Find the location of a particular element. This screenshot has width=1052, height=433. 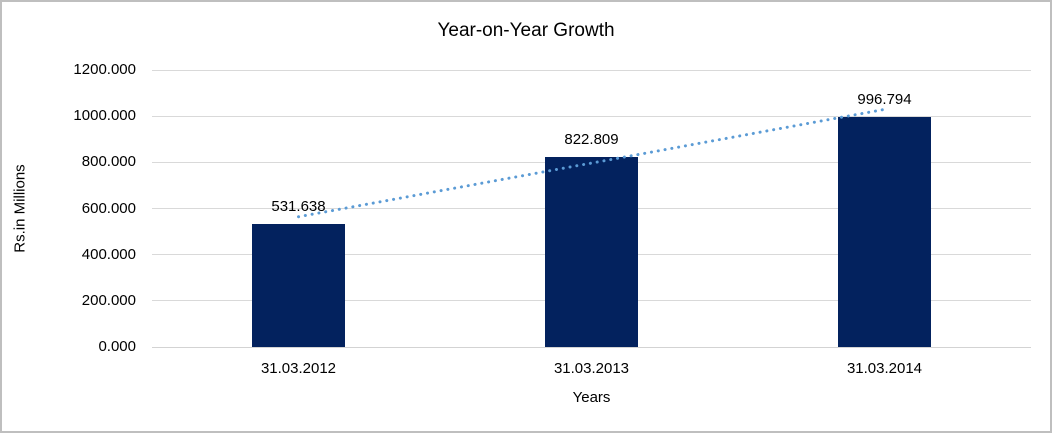

bar-value-label: 996.794 is located at coordinates (884, 99).